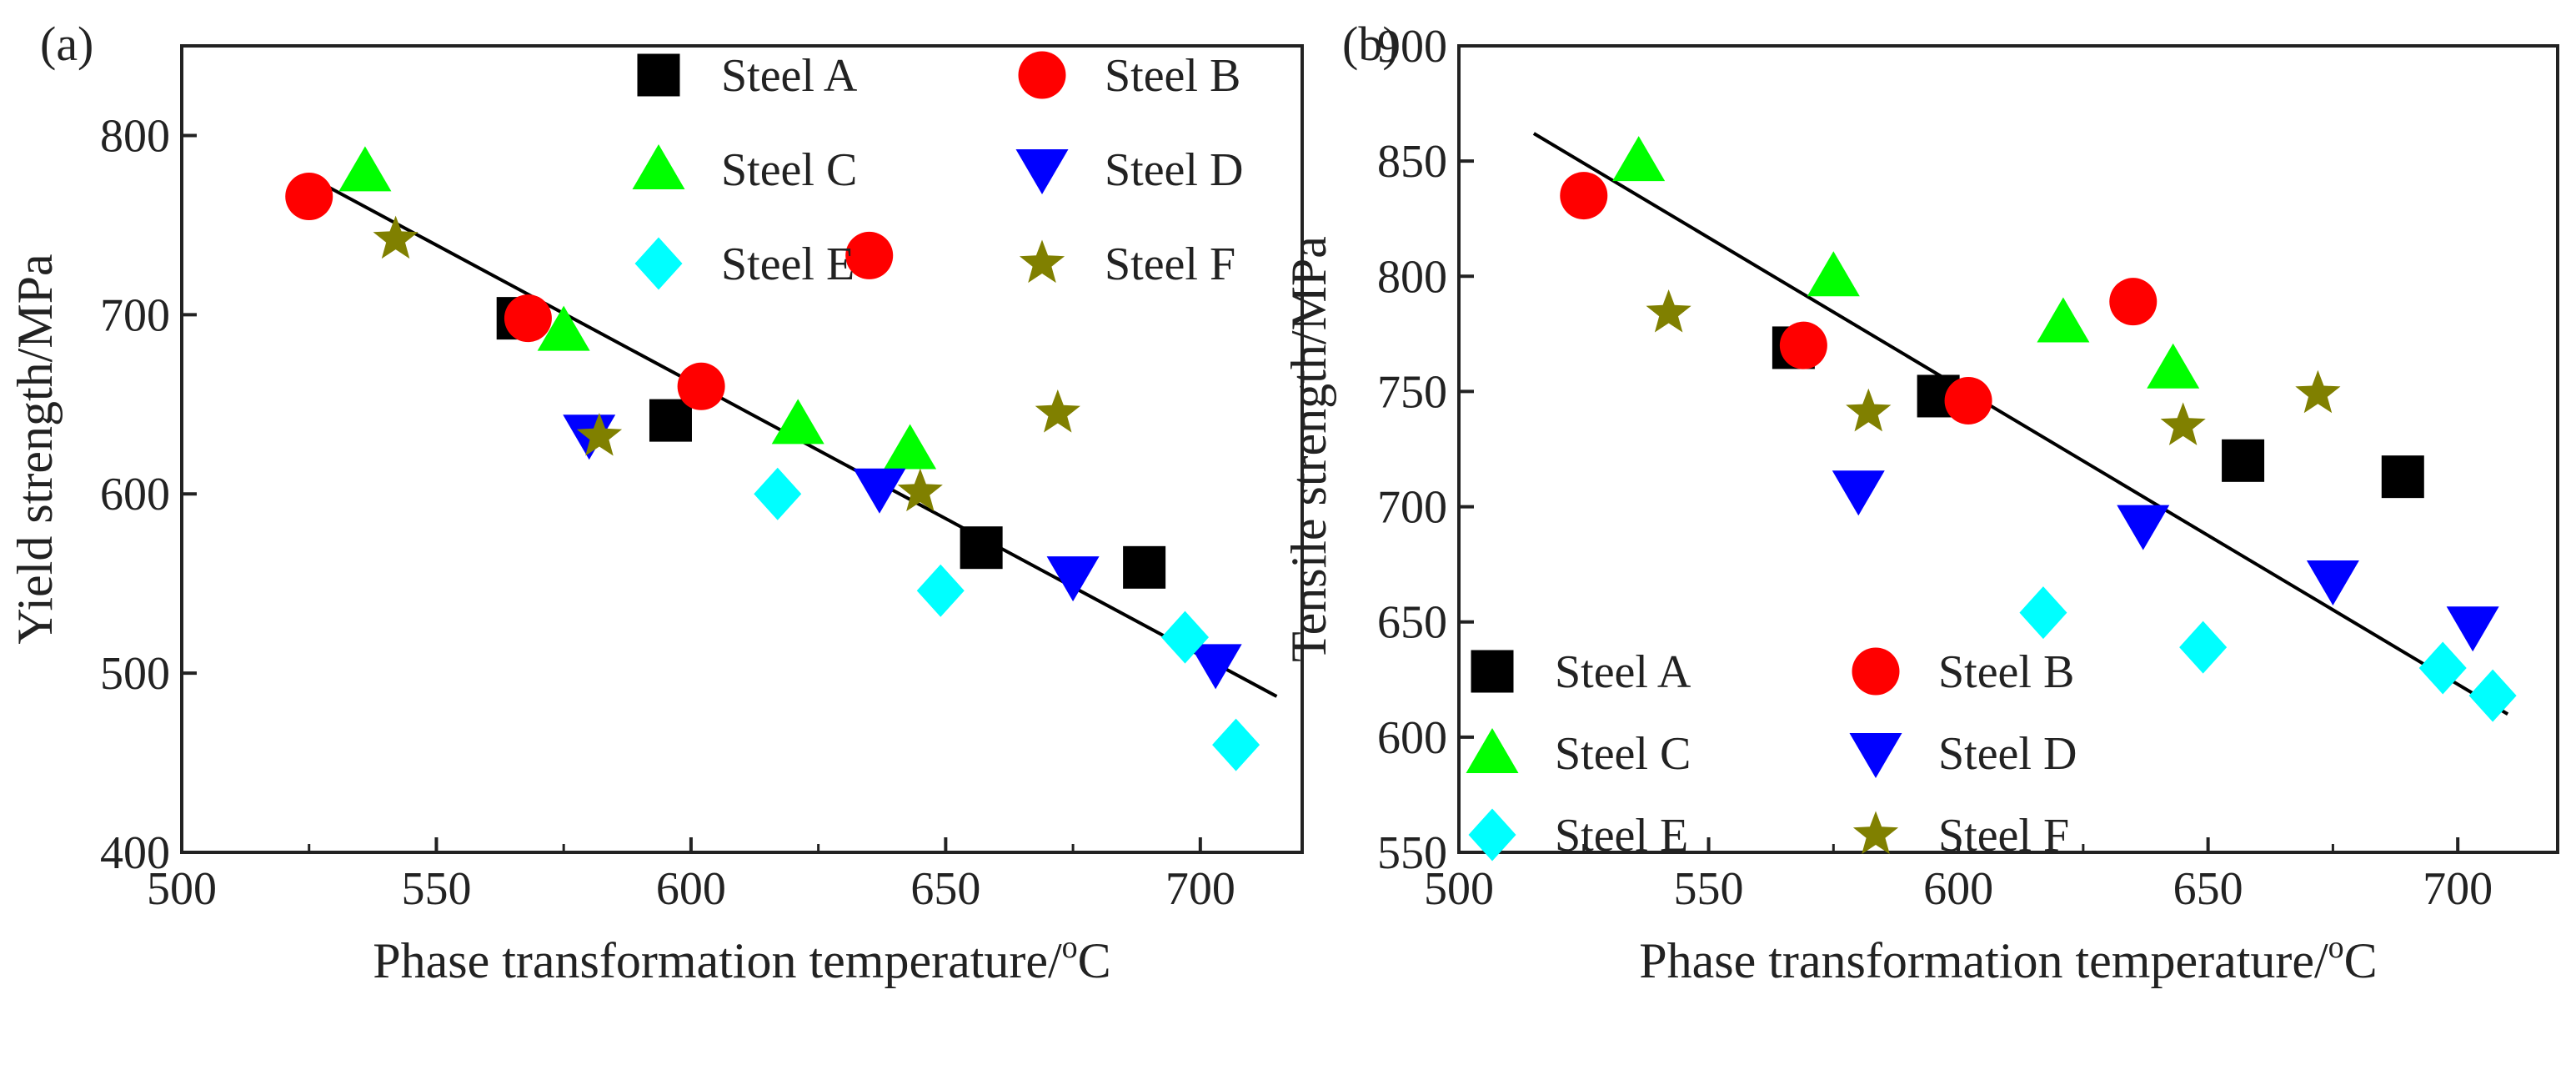 This screenshot has height=1065, width=2576. Describe the element at coordinates (1094, 961) in the screenshot. I see `x-axis-label-unit-a: C` at that location.